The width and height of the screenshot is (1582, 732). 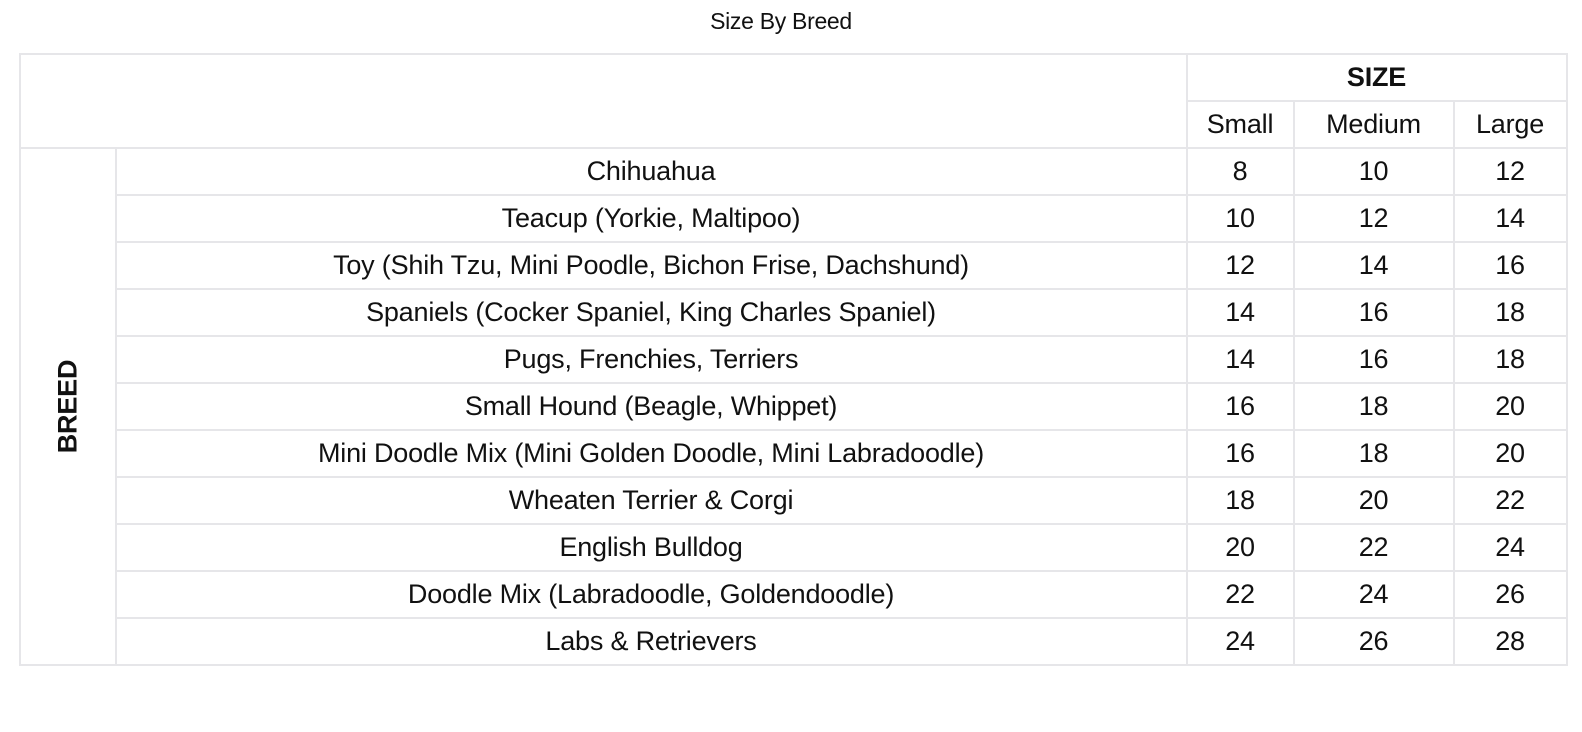 What do you see at coordinates (781, 21) in the screenshot?
I see `table-title: Size By Breed` at bounding box center [781, 21].